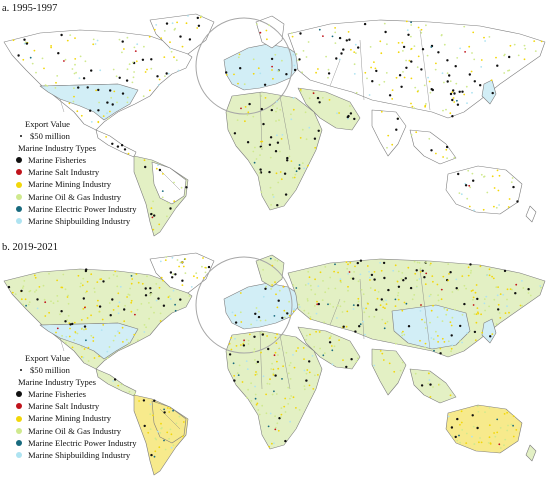 This screenshot has width=550, height=478. Describe the element at coordinates (329, 109) in the screenshot. I see `middle-east` at that location.